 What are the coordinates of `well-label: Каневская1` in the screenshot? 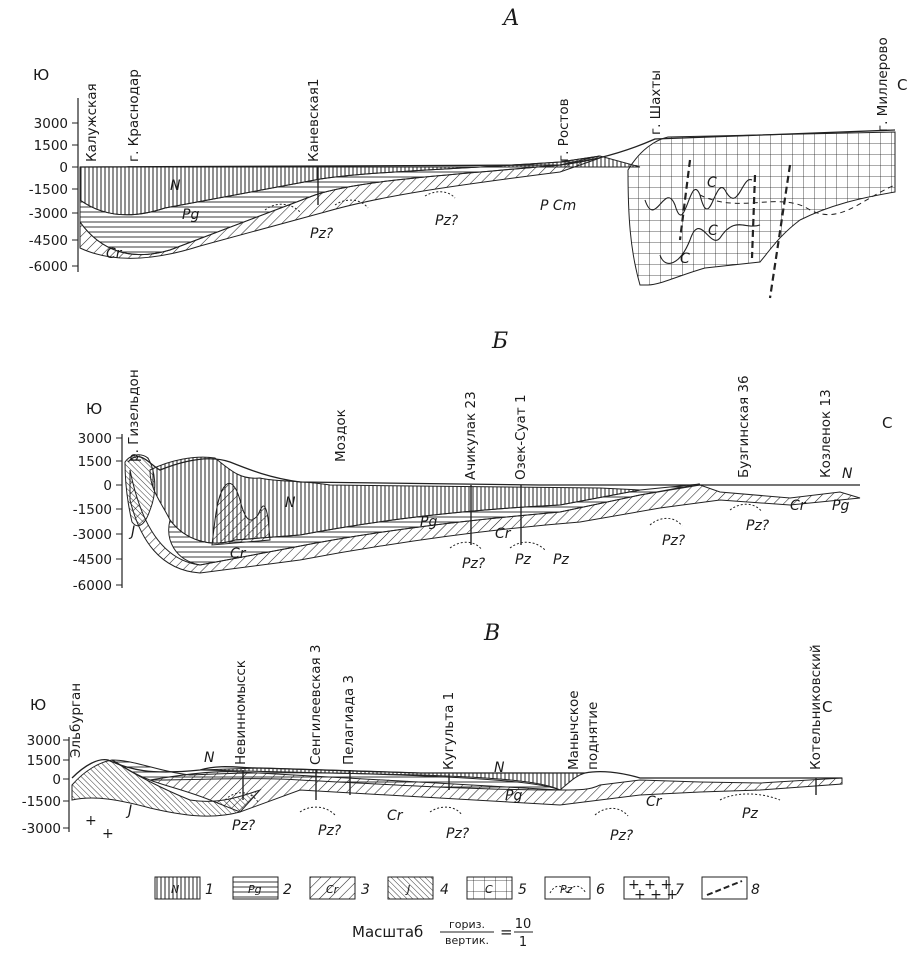 It's located at (314, 120).